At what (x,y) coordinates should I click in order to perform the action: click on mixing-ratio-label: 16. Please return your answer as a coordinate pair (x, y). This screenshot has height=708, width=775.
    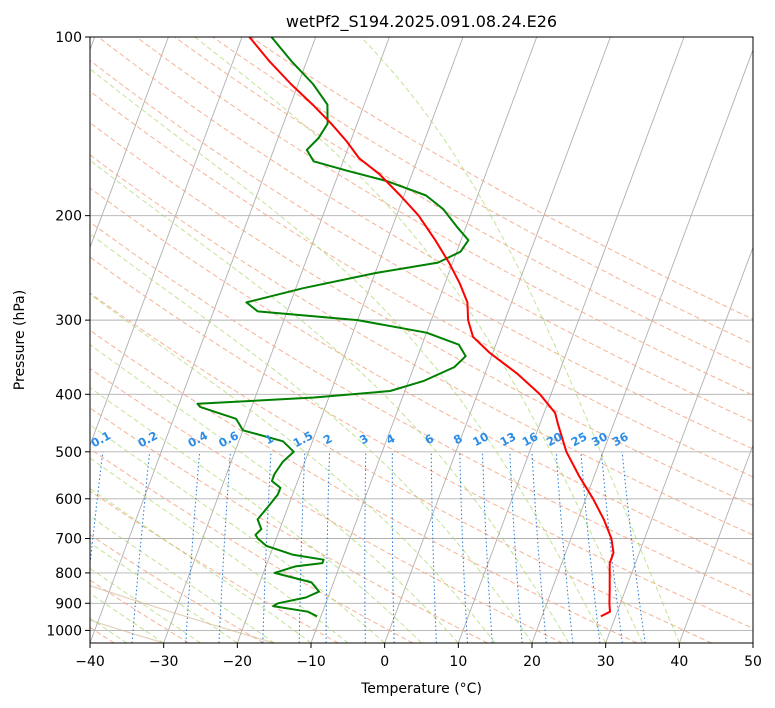
    Looking at the image, I should click on (530, 439).